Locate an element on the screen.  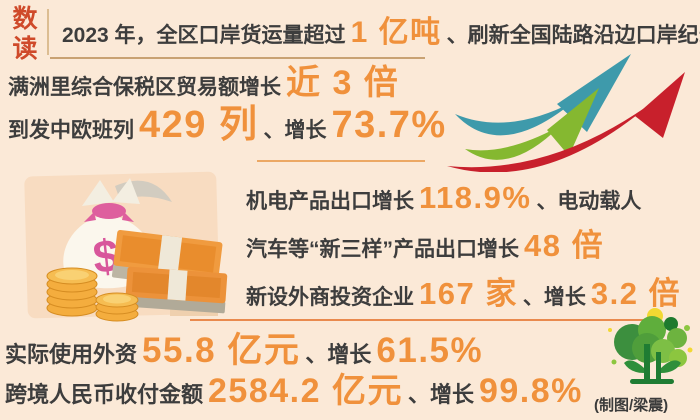
headline-text: 2023 年，全区口岸货运量超过 is located at coordinates (204, 35).